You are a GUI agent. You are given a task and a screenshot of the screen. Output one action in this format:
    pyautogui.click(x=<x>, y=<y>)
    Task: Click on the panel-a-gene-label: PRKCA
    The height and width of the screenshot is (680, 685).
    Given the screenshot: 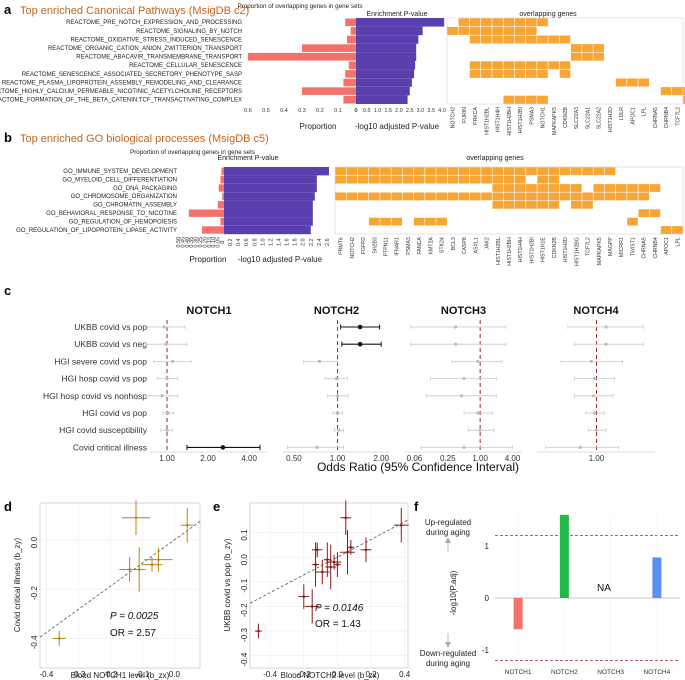 What is the action you would take?
    pyautogui.click(x=476, y=115)
    